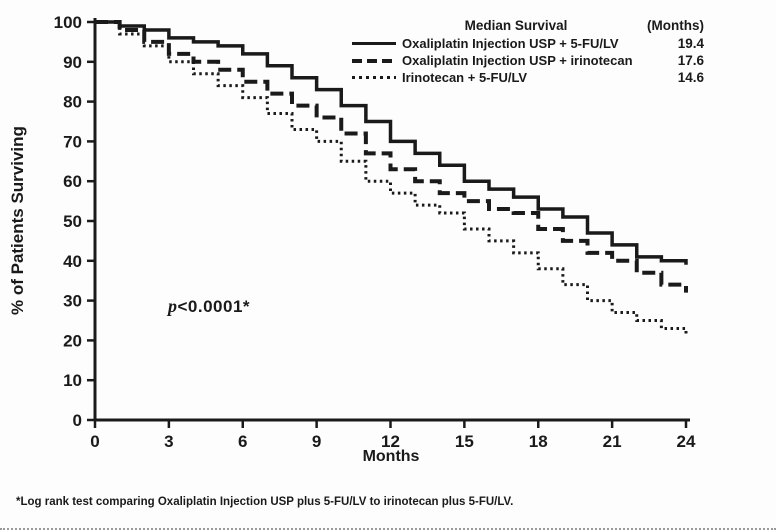 Image resolution: width=776 pixels, height=530 pixels. What do you see at coordinates (510, 43) in the screenshot?
I see `legend-label: Oxaliplatin Injection USP + 5-FU/LV` at bounding box center [510, 43].